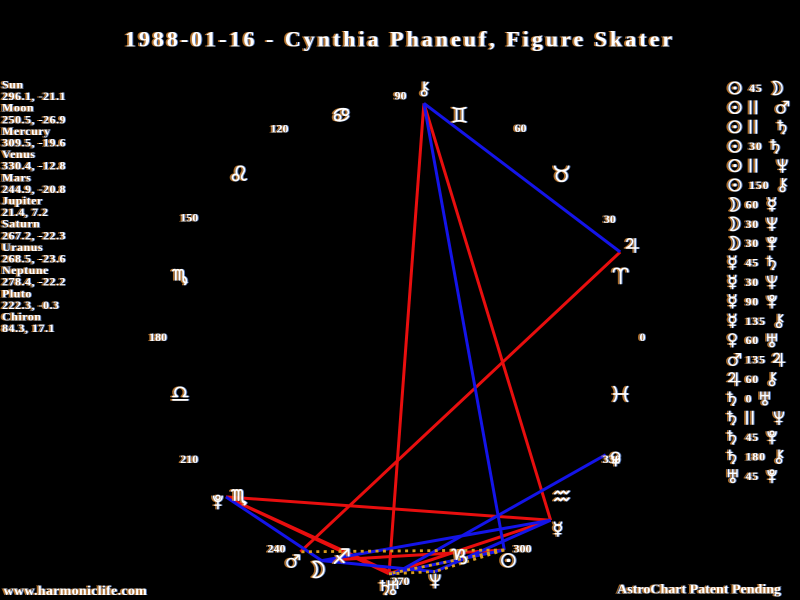 Image resolution: width=800 pixels, height=600 pixels. Describe the element at coordinates (22, 247) in the screenshot. I see `svg-text: Uranus` at that location.